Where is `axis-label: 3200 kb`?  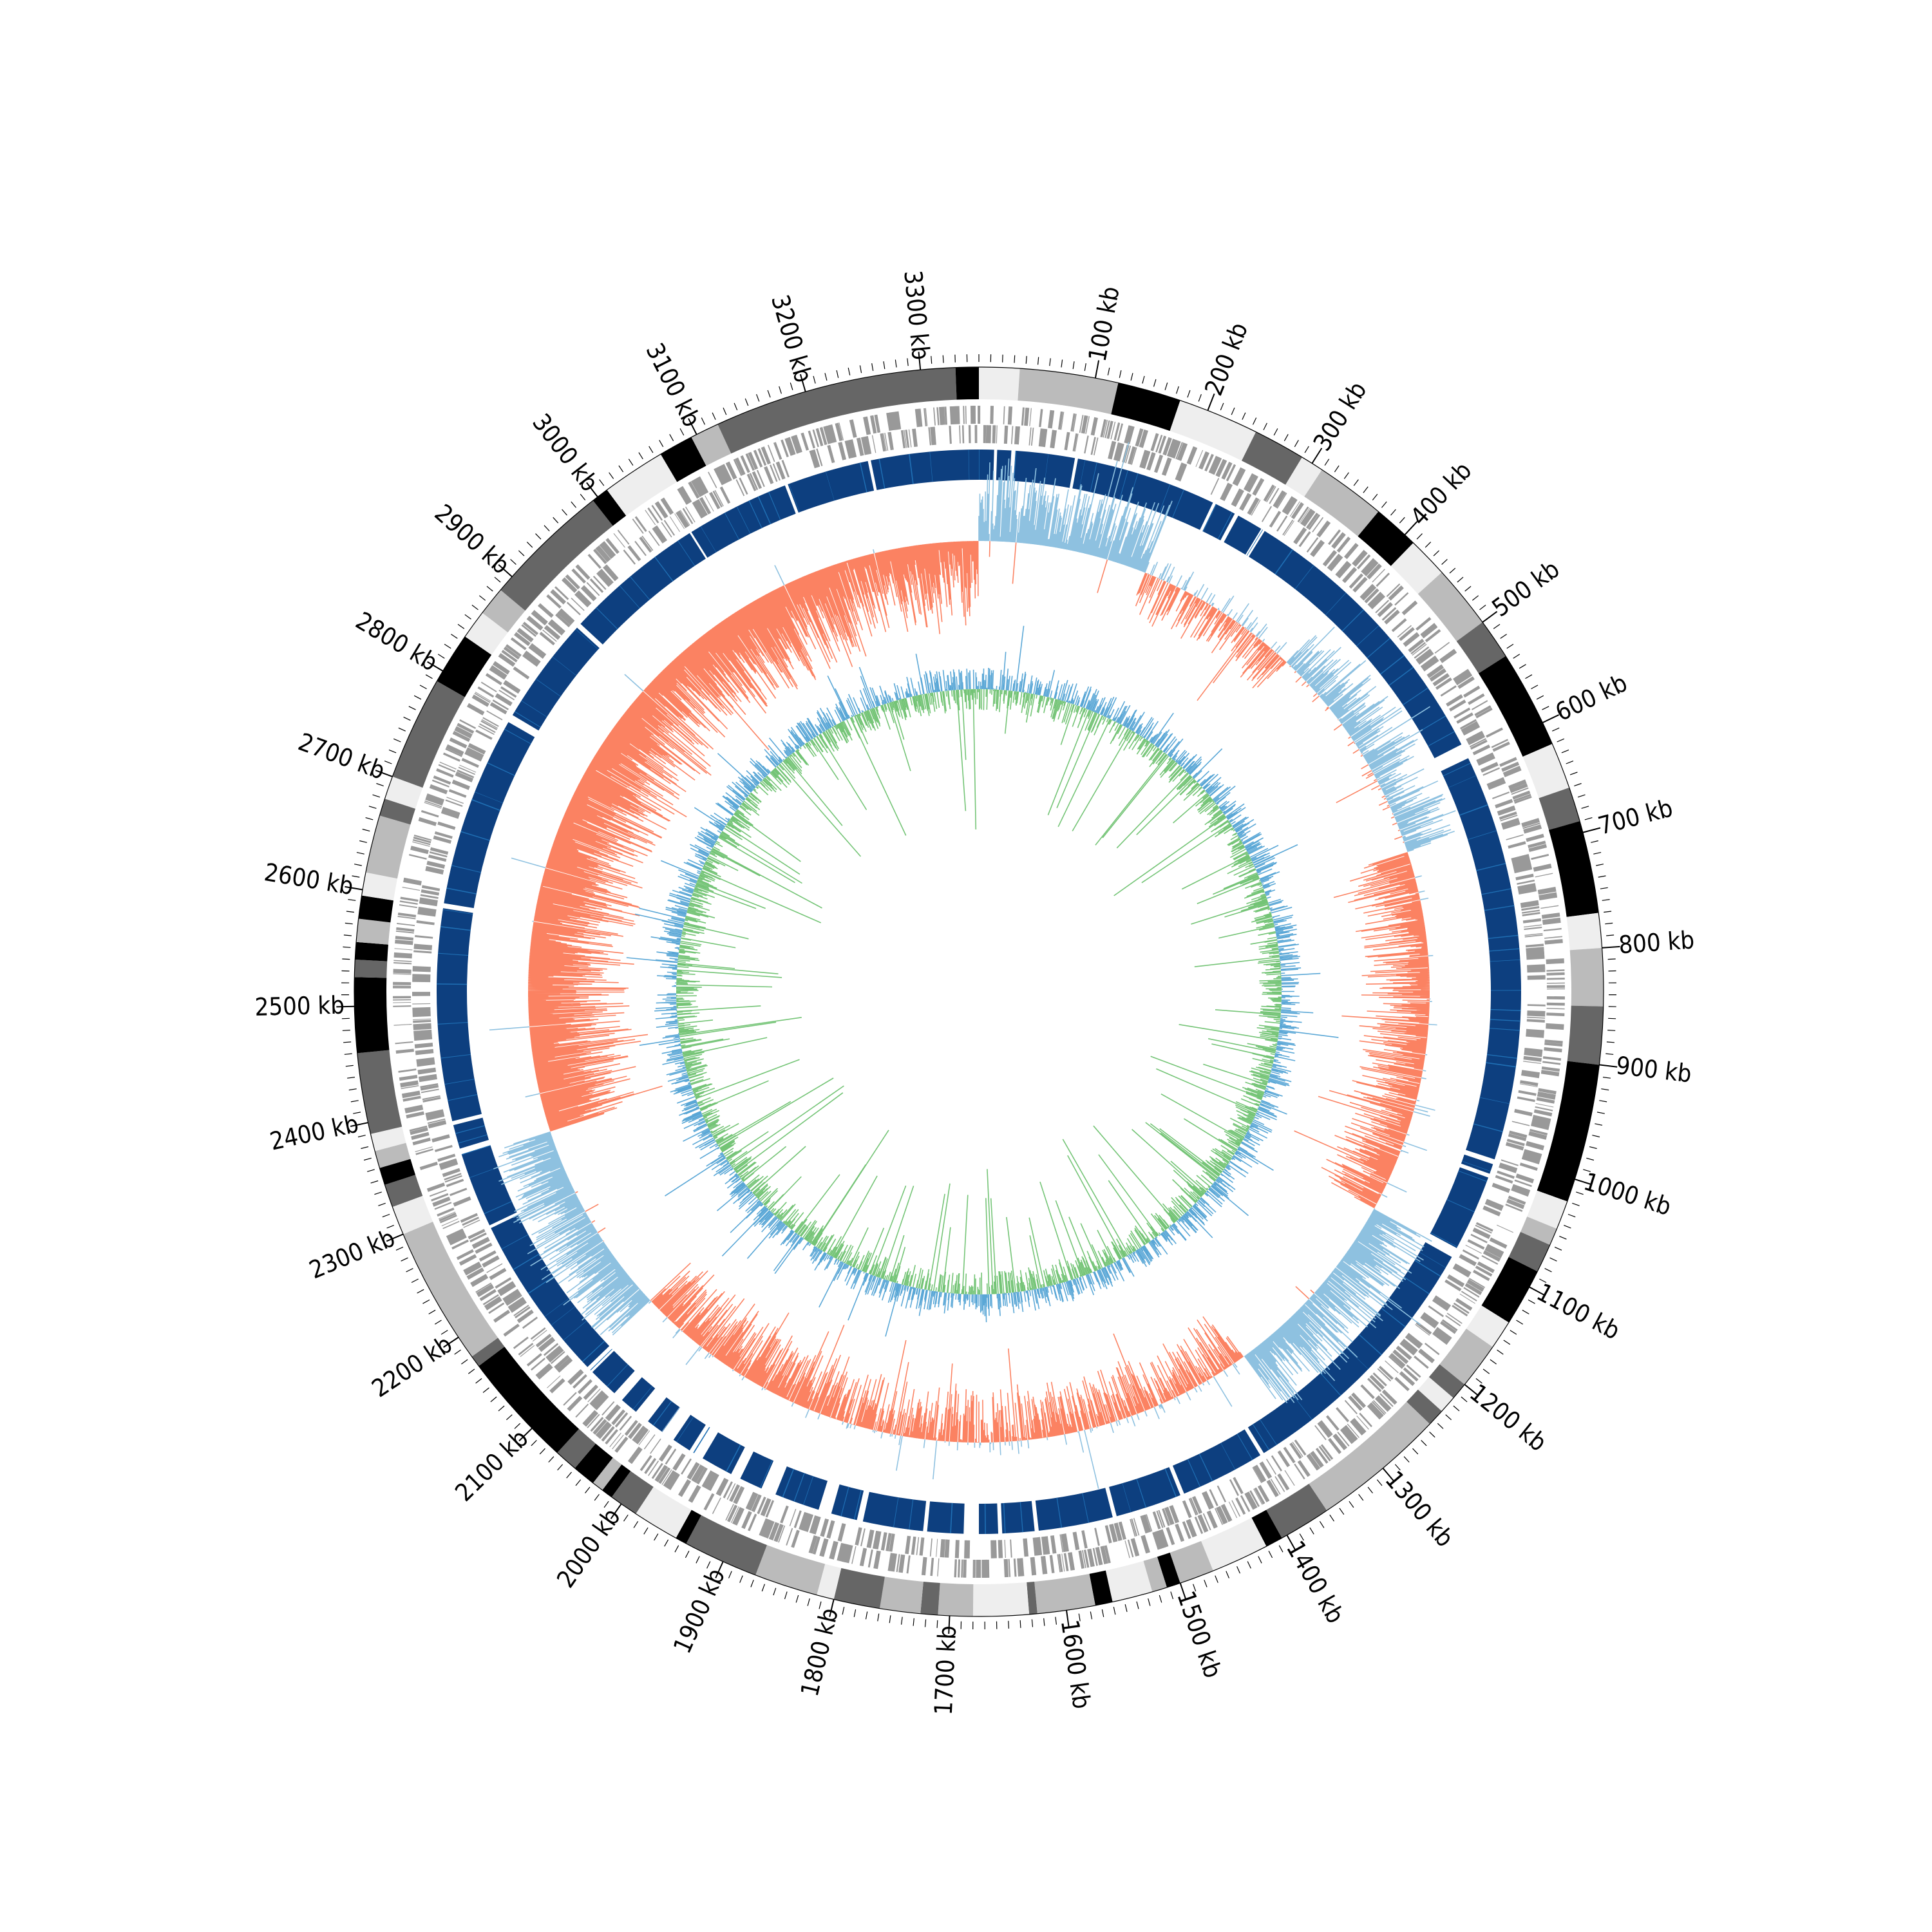 axis-label: 3200 kb is located at coordinates (792, 339).